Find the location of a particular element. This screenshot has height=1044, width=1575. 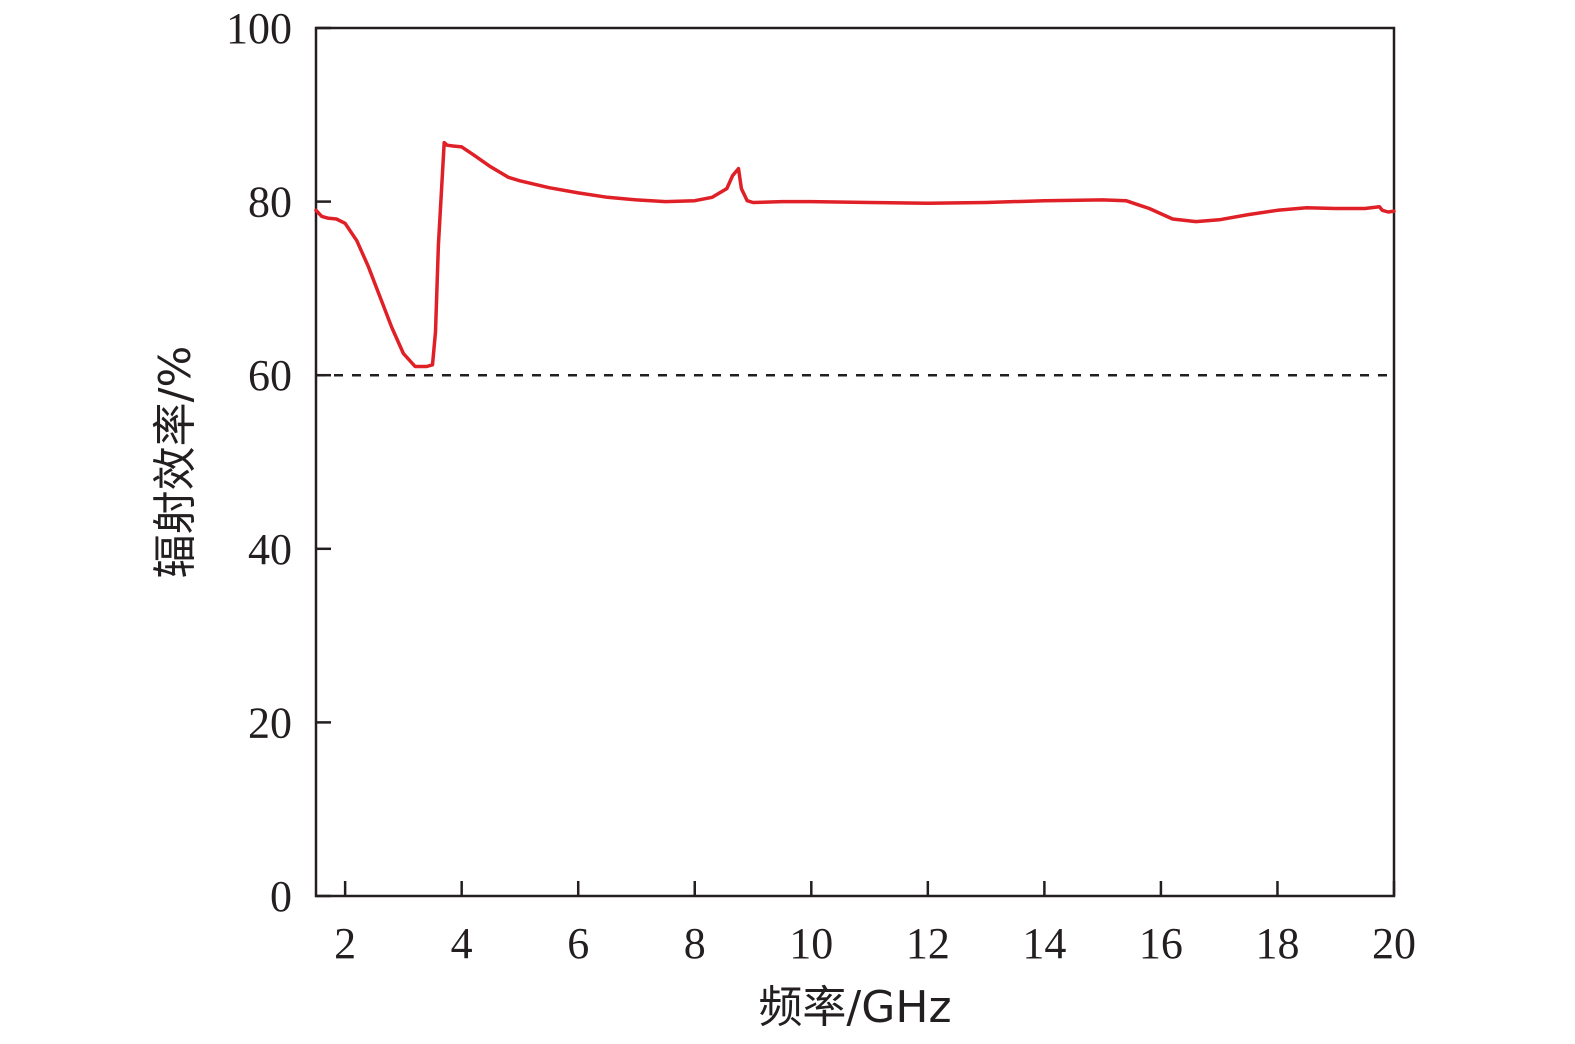

x-tick-label-14: 14 is located at coordinates (1044, 943).